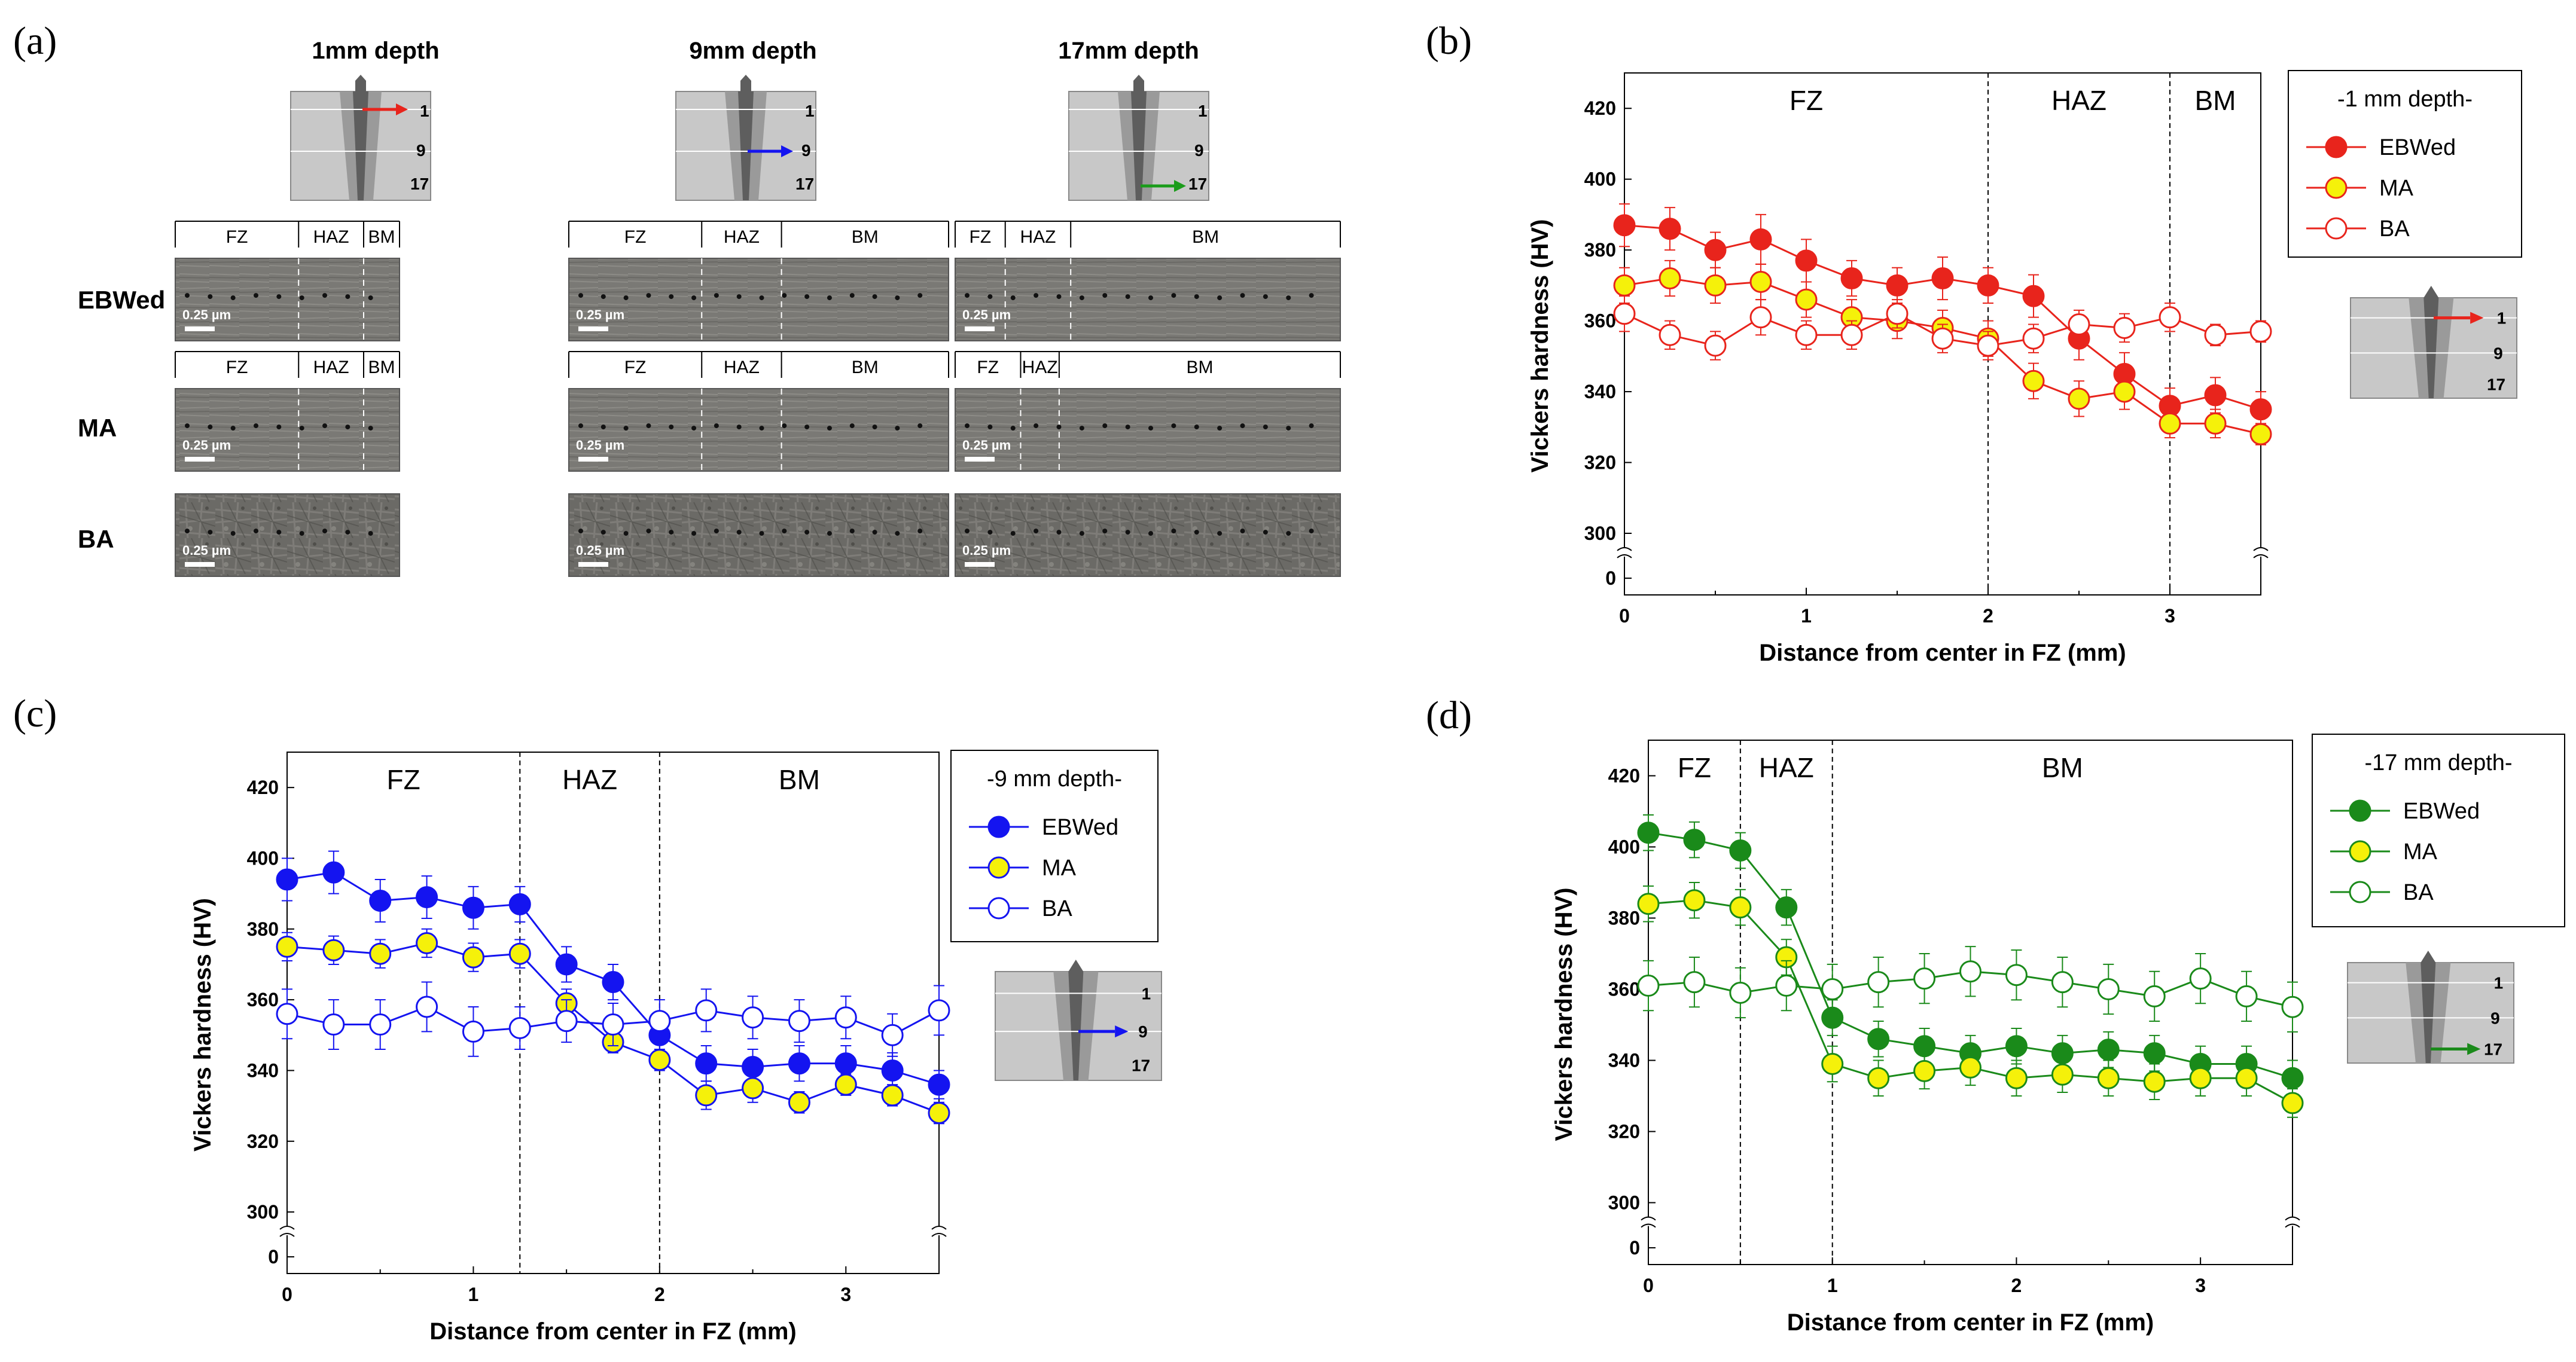 The height and width of the screenshot is (1362, 2576). What do you see at coordinates (1203, 111) in the screenshot?
I see `schem-depth-1: 1` at bounding box center [1203, 111].